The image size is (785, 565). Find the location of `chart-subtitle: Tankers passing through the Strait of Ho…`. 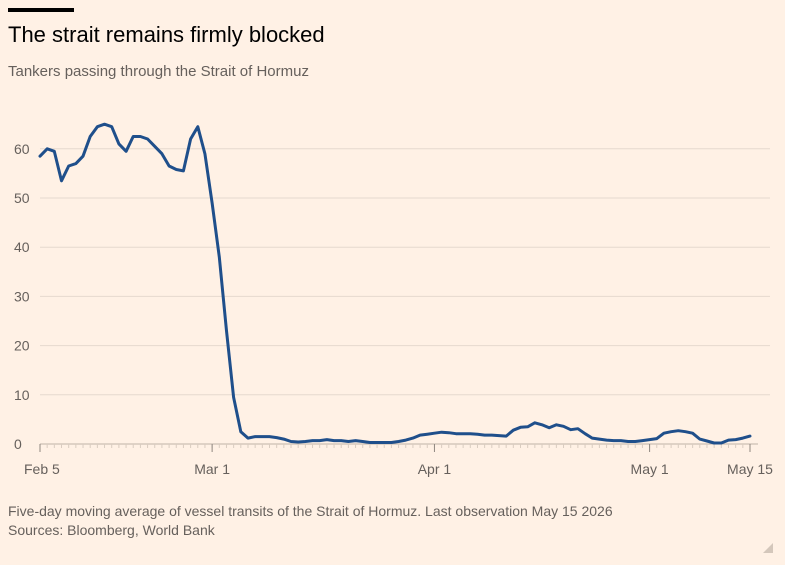

chart-subtitle: Tankers passing through the Strait of Ho… is located at coordinates (158, 71).